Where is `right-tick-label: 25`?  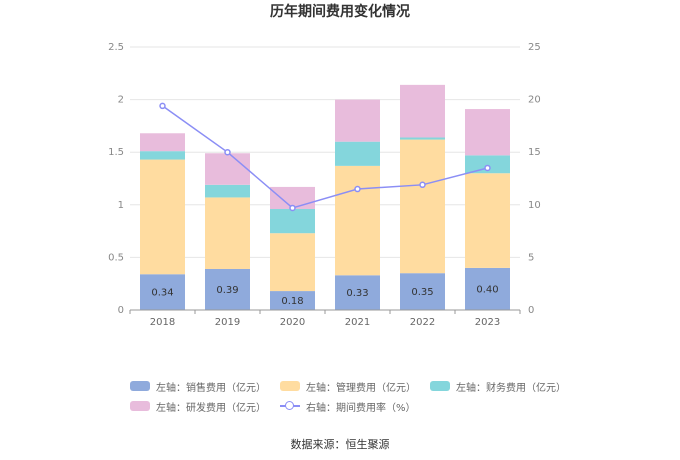 right-tick-label: 25 is located at coordinates (534, 47).